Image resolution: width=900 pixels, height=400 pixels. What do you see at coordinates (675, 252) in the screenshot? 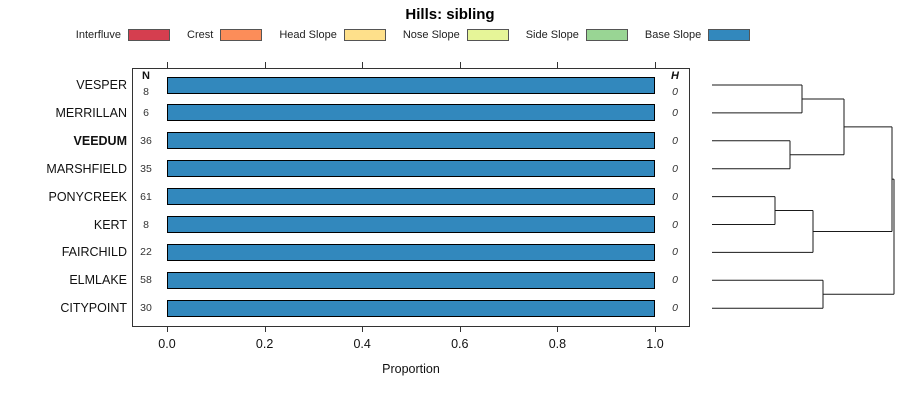
I see `h-value-fairchild: 0` at bounding box center [675, 252].